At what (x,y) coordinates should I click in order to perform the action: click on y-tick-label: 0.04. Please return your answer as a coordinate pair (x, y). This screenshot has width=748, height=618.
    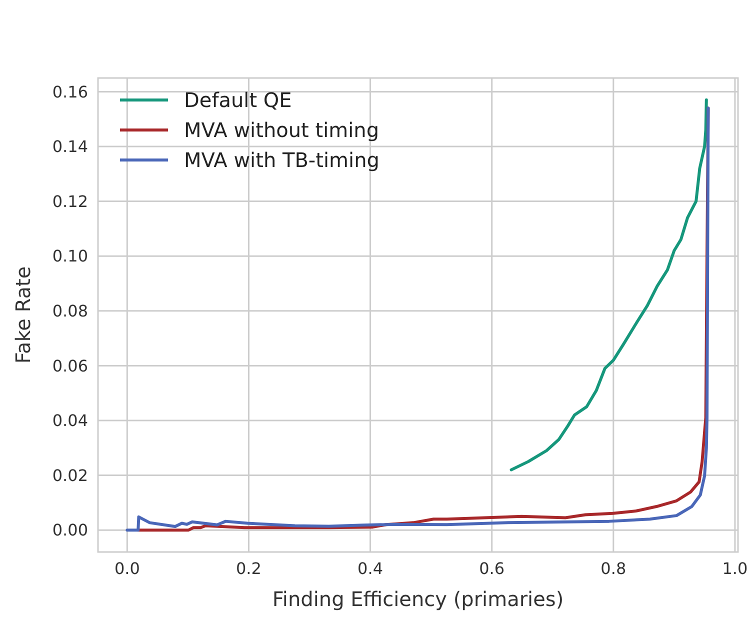
    Looking at the image, I should click on (70, 420).